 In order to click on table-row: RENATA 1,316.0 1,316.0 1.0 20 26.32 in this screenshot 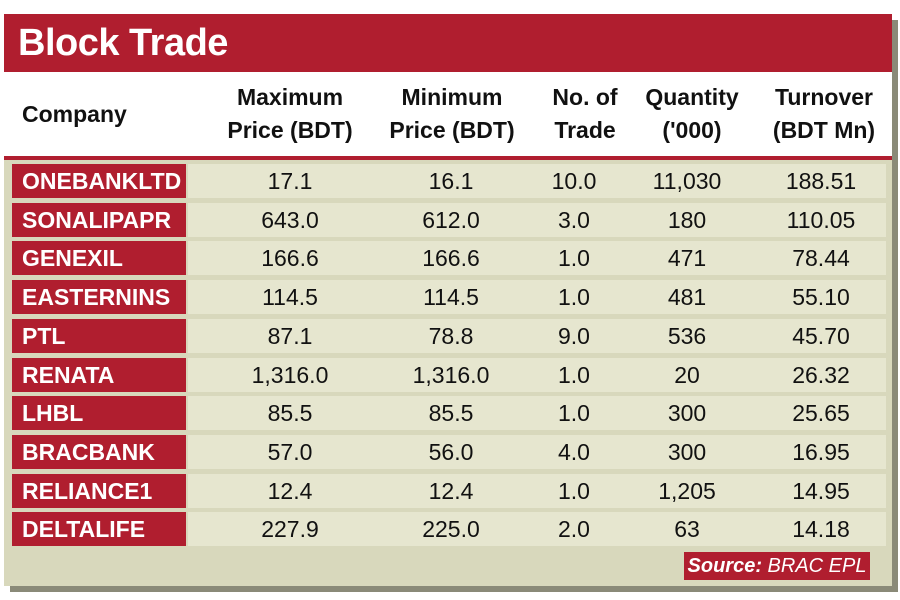, I will do `click(449, 375)`.